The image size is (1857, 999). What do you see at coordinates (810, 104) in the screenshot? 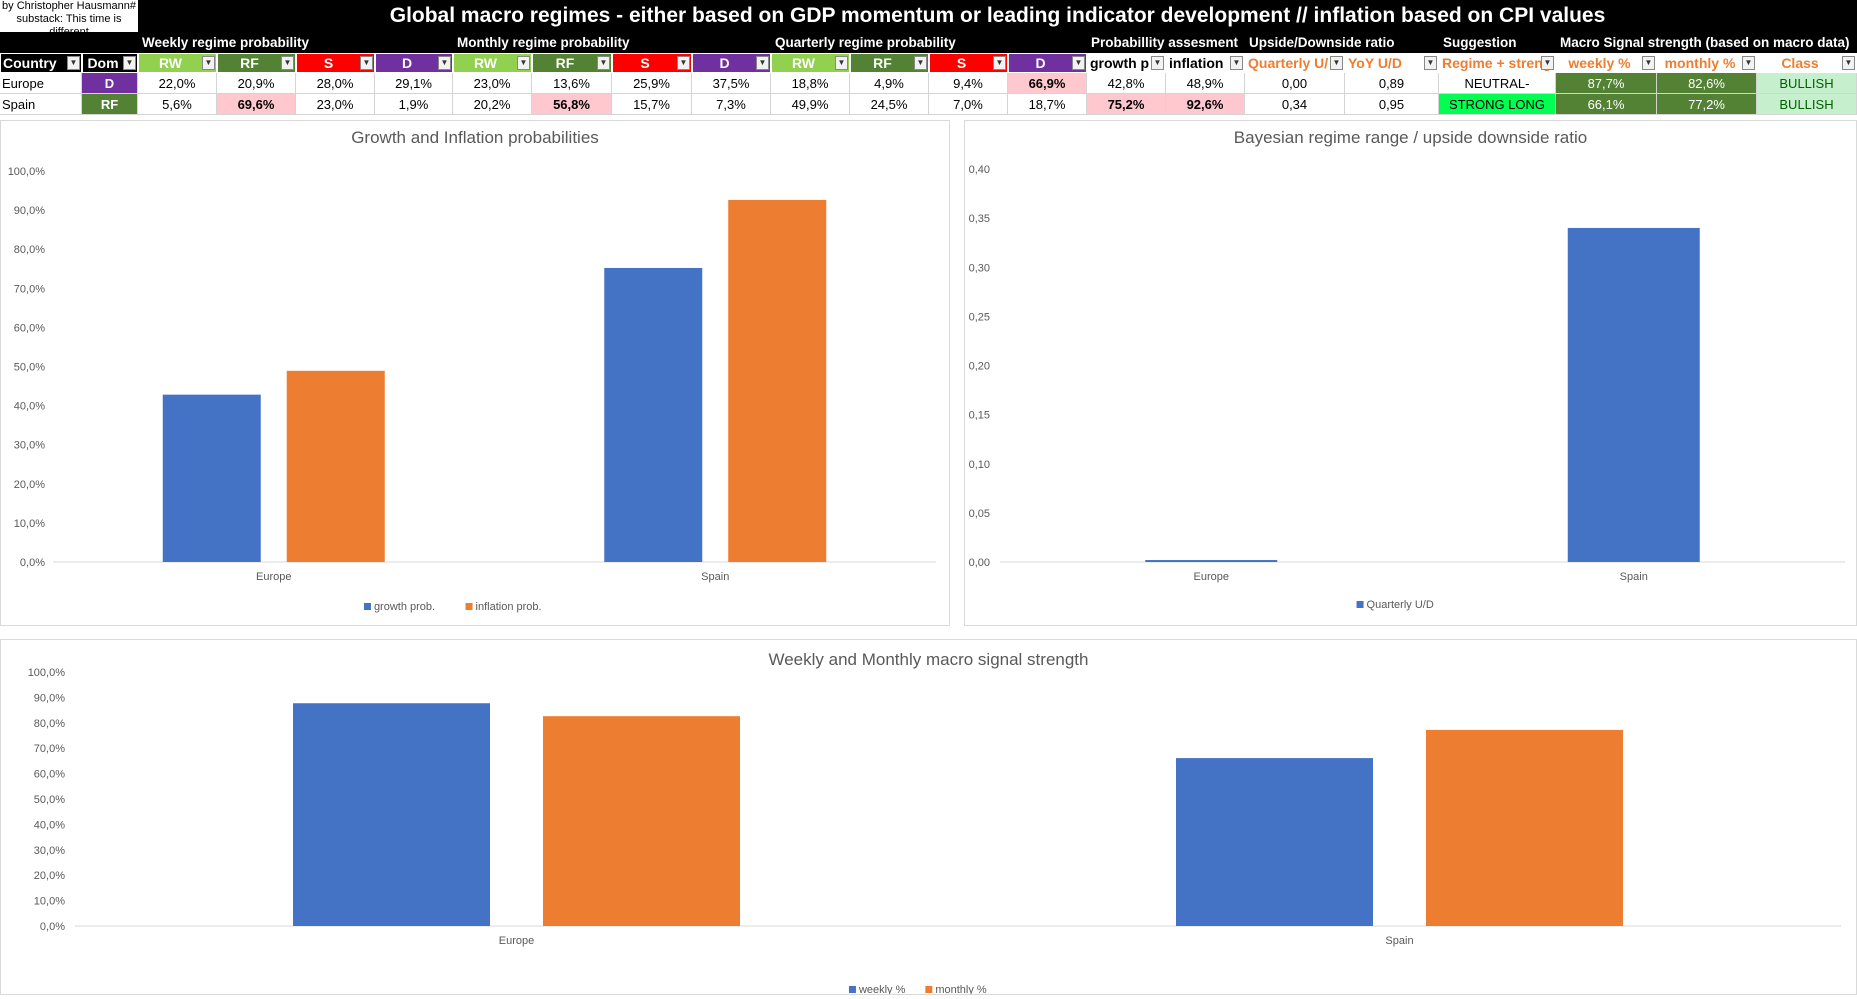
I see `cell-quarterly-prob: 49,9%` at bounding box center [810, 104].